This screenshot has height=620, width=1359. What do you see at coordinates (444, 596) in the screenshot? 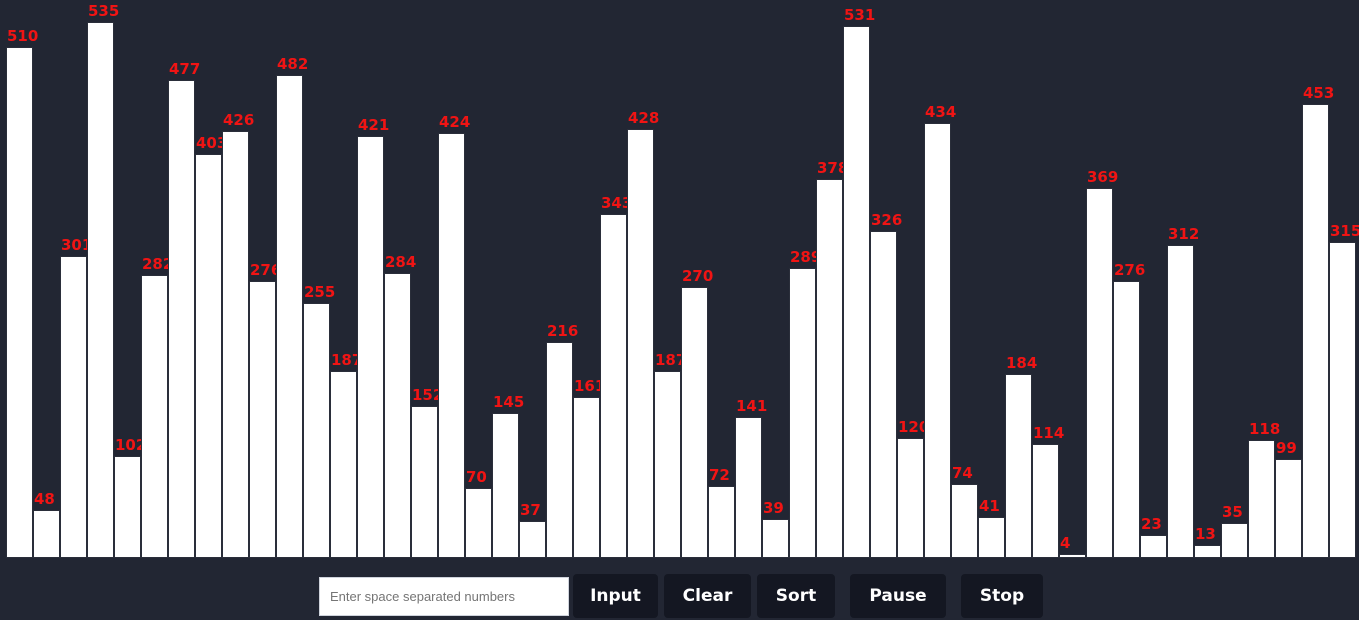
I see `numbers-input` at bounding box center [444, 596].